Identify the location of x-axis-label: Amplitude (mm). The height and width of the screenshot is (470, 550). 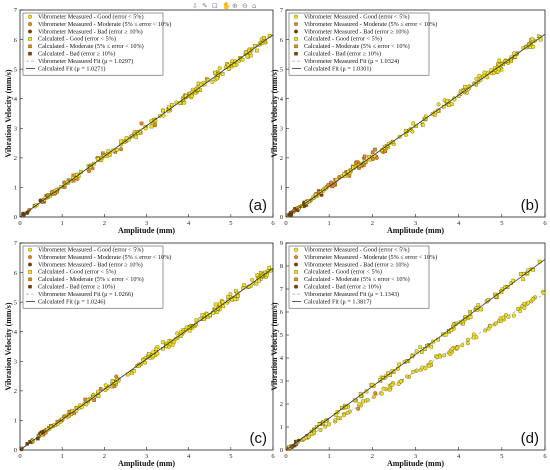
(415, 230).